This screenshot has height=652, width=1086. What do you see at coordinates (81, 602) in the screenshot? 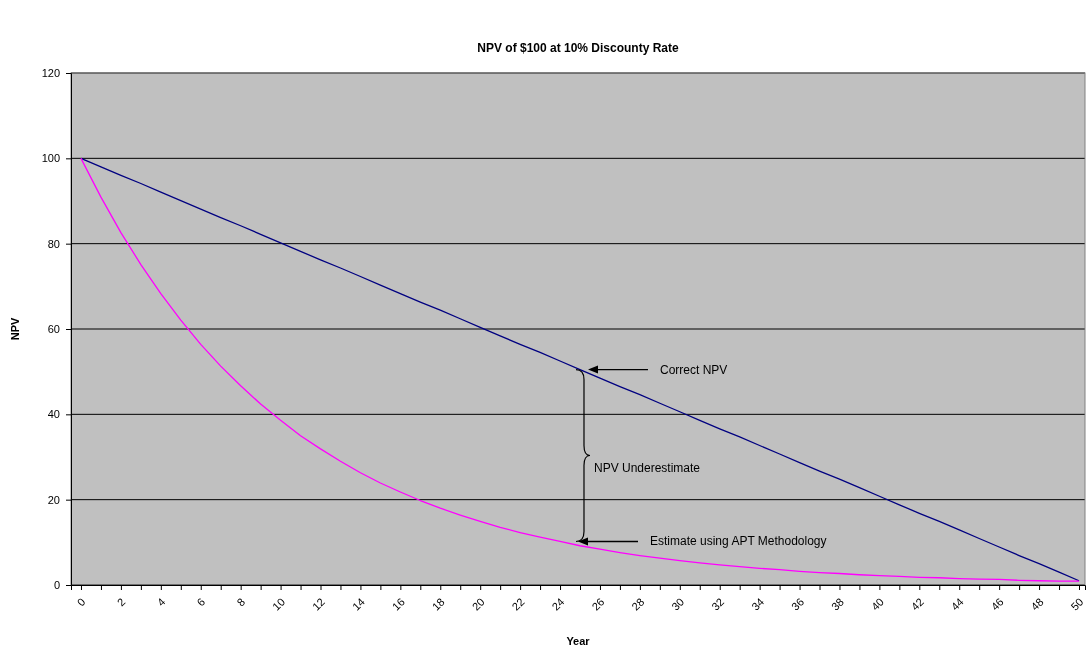
I see `x-tick-label: 0` at bounding box center [81, 602].